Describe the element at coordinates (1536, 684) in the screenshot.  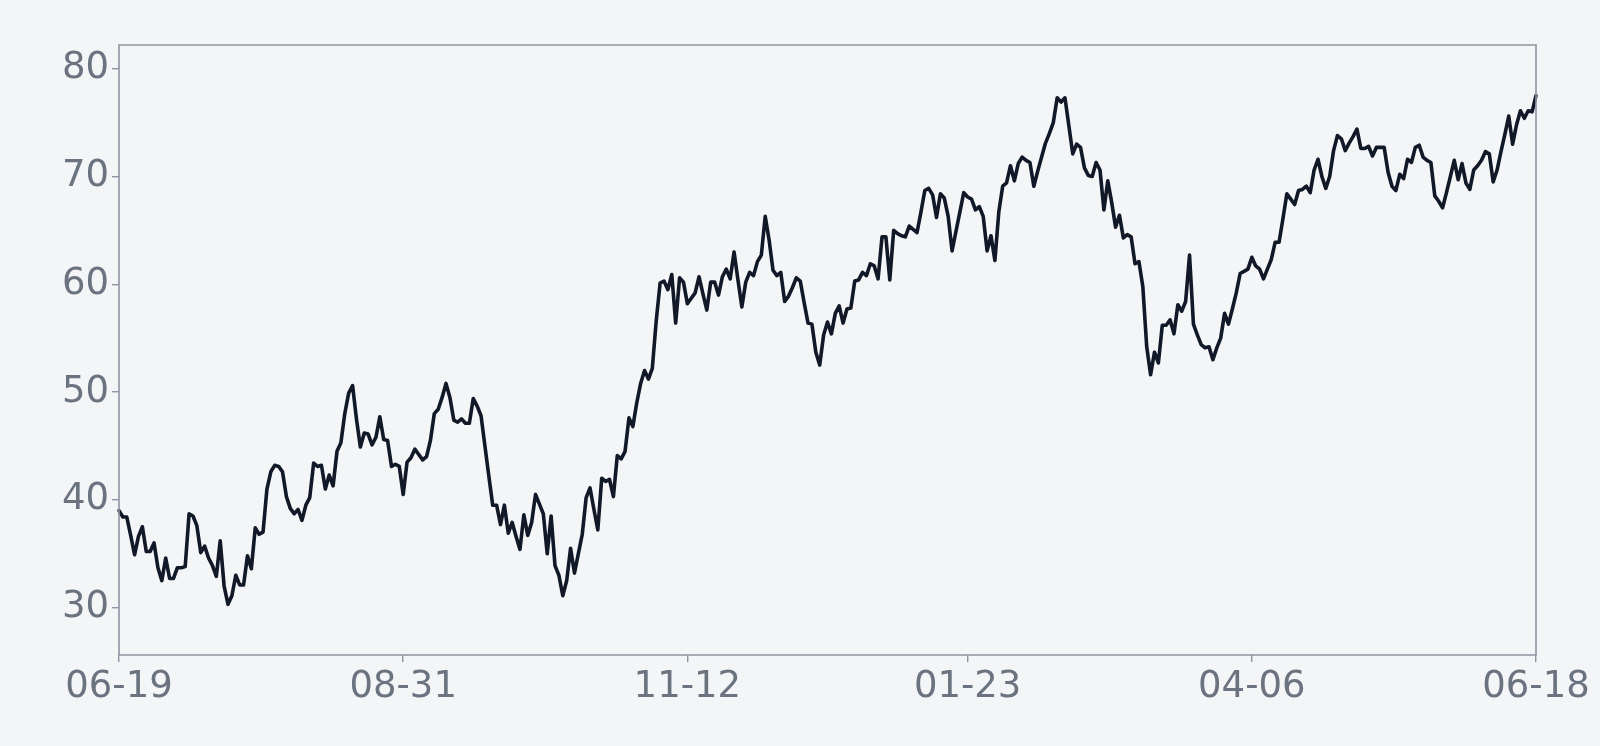
I see `x-tick-label: 06-18` at that location.